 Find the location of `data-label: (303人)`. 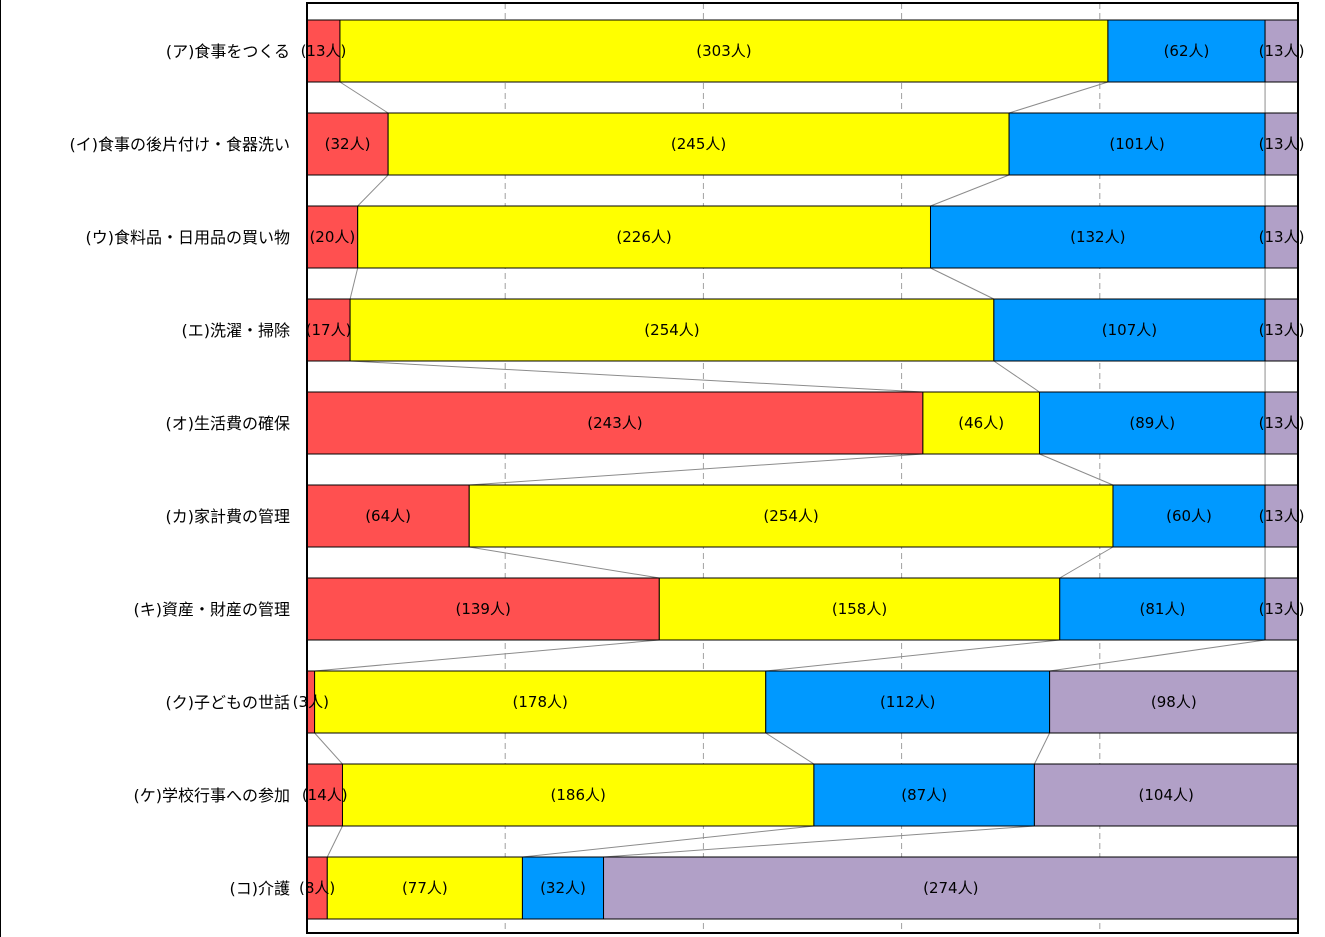

data-label: (303人) is located at coordinates (723, 51).